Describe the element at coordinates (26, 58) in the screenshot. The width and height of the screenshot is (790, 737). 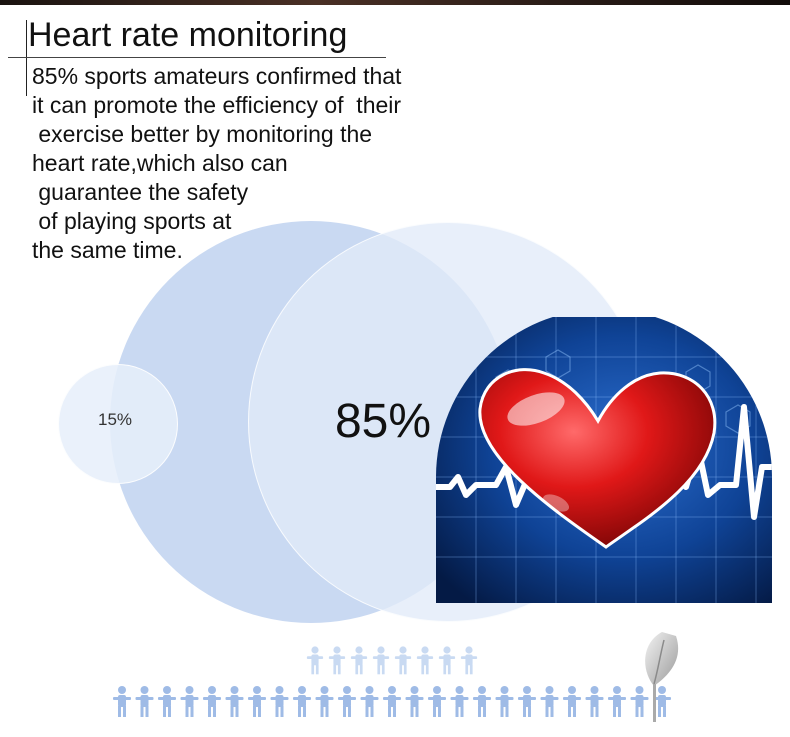
I see `title-vertical-rule` at that location.